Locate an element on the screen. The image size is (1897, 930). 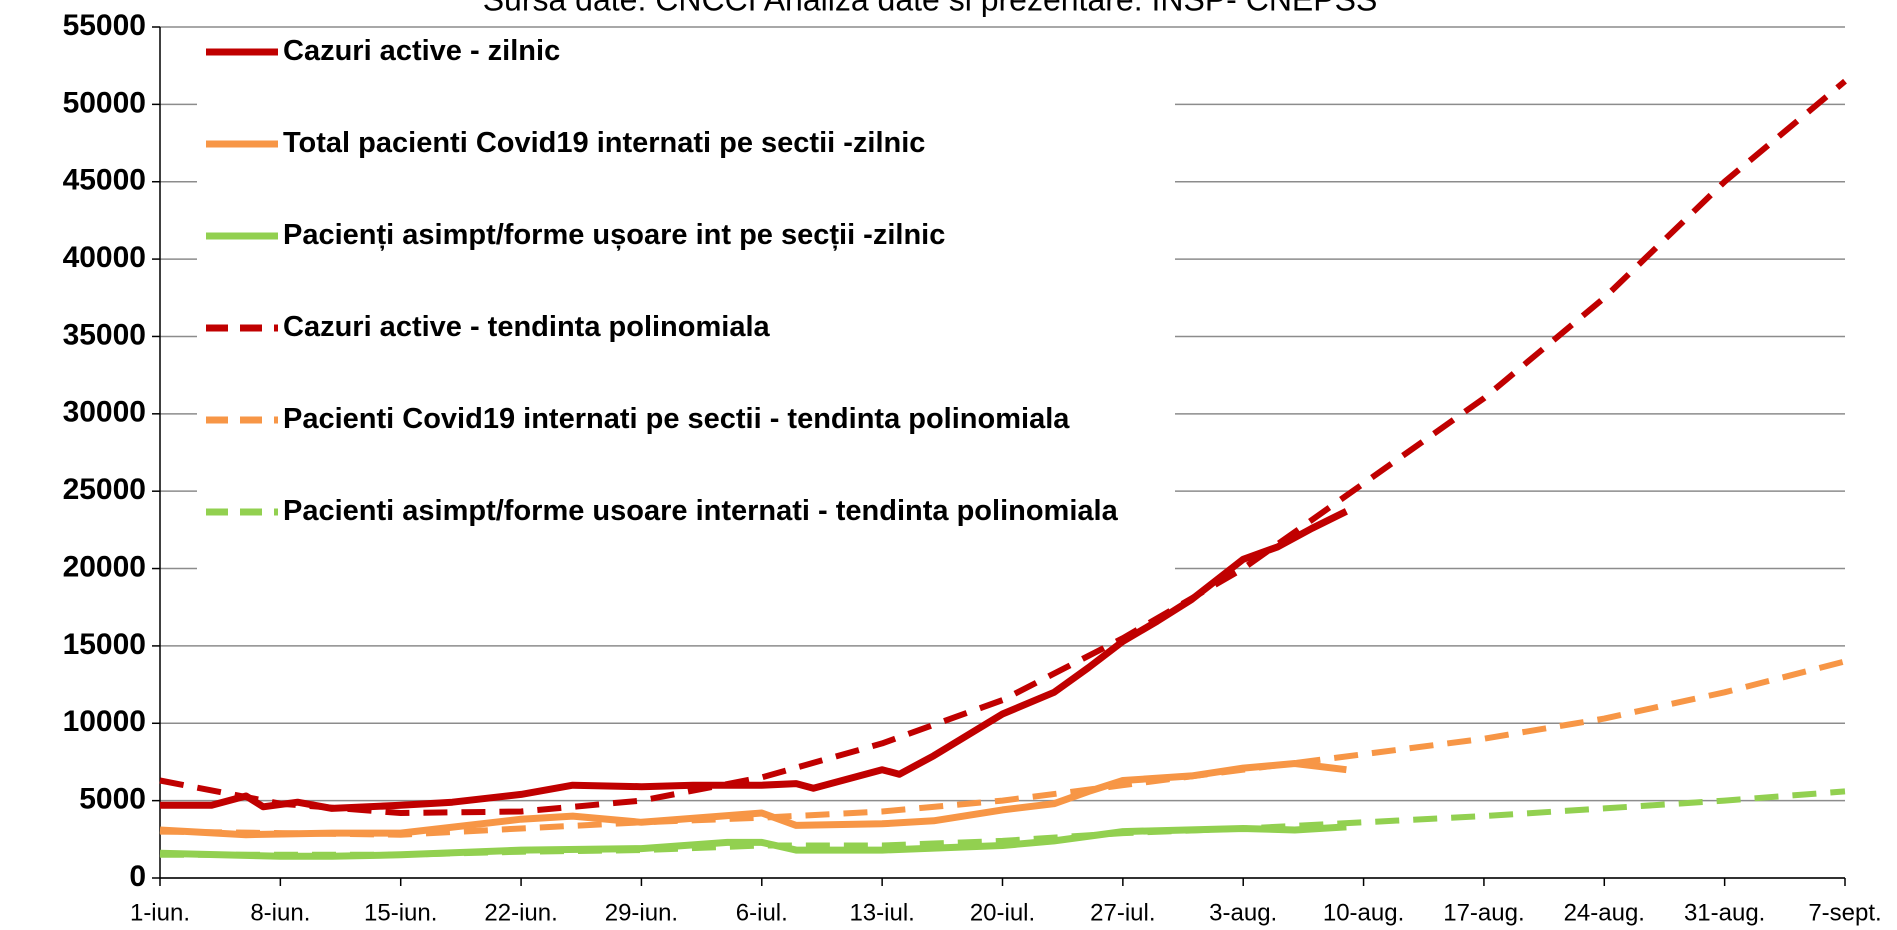
y-tick-label: 40000 is located at coordinates (104, 257).